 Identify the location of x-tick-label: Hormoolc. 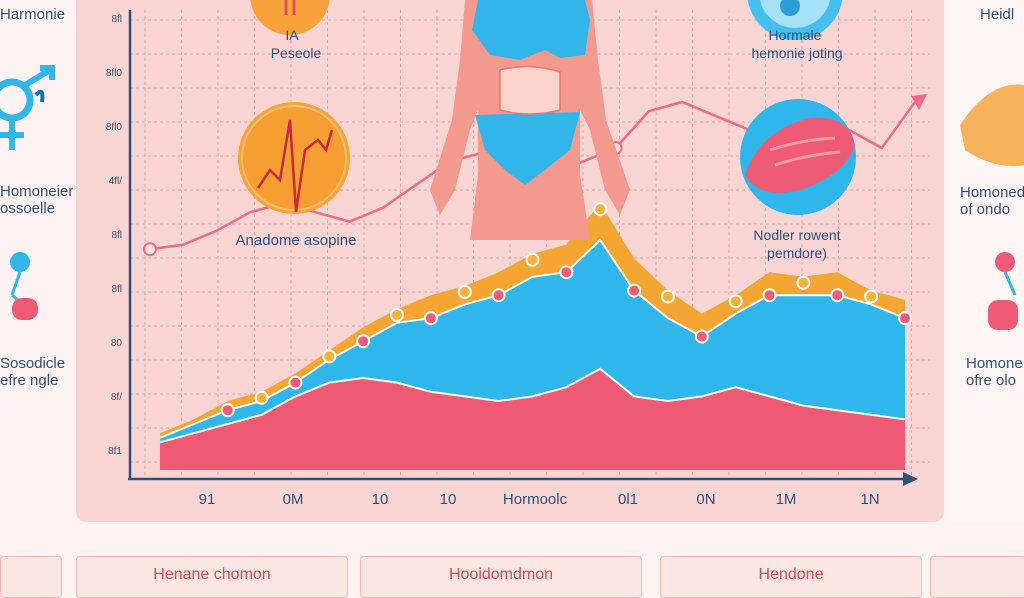
(535, 499).